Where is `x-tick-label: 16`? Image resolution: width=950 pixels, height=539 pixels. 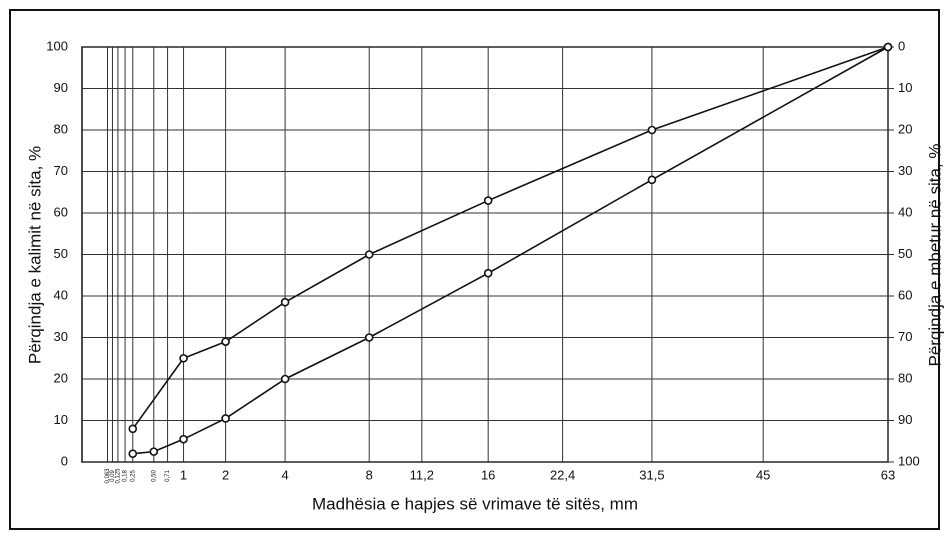
x-tick-label: 16 is located at coordinates (488, 474).